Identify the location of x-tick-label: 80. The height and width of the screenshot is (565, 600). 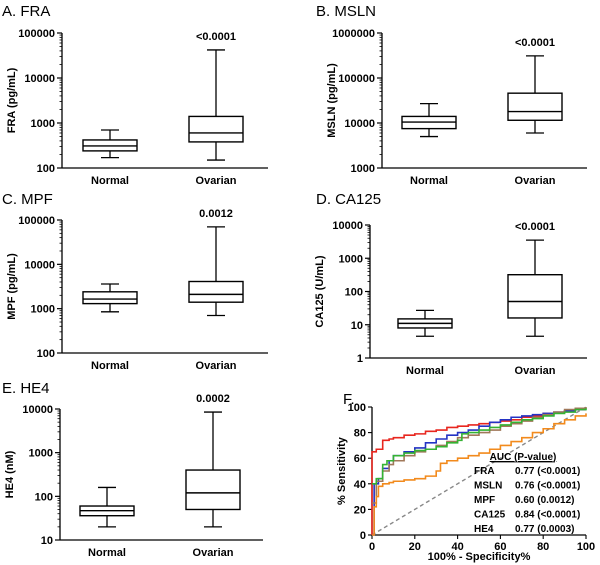
(543, 547).